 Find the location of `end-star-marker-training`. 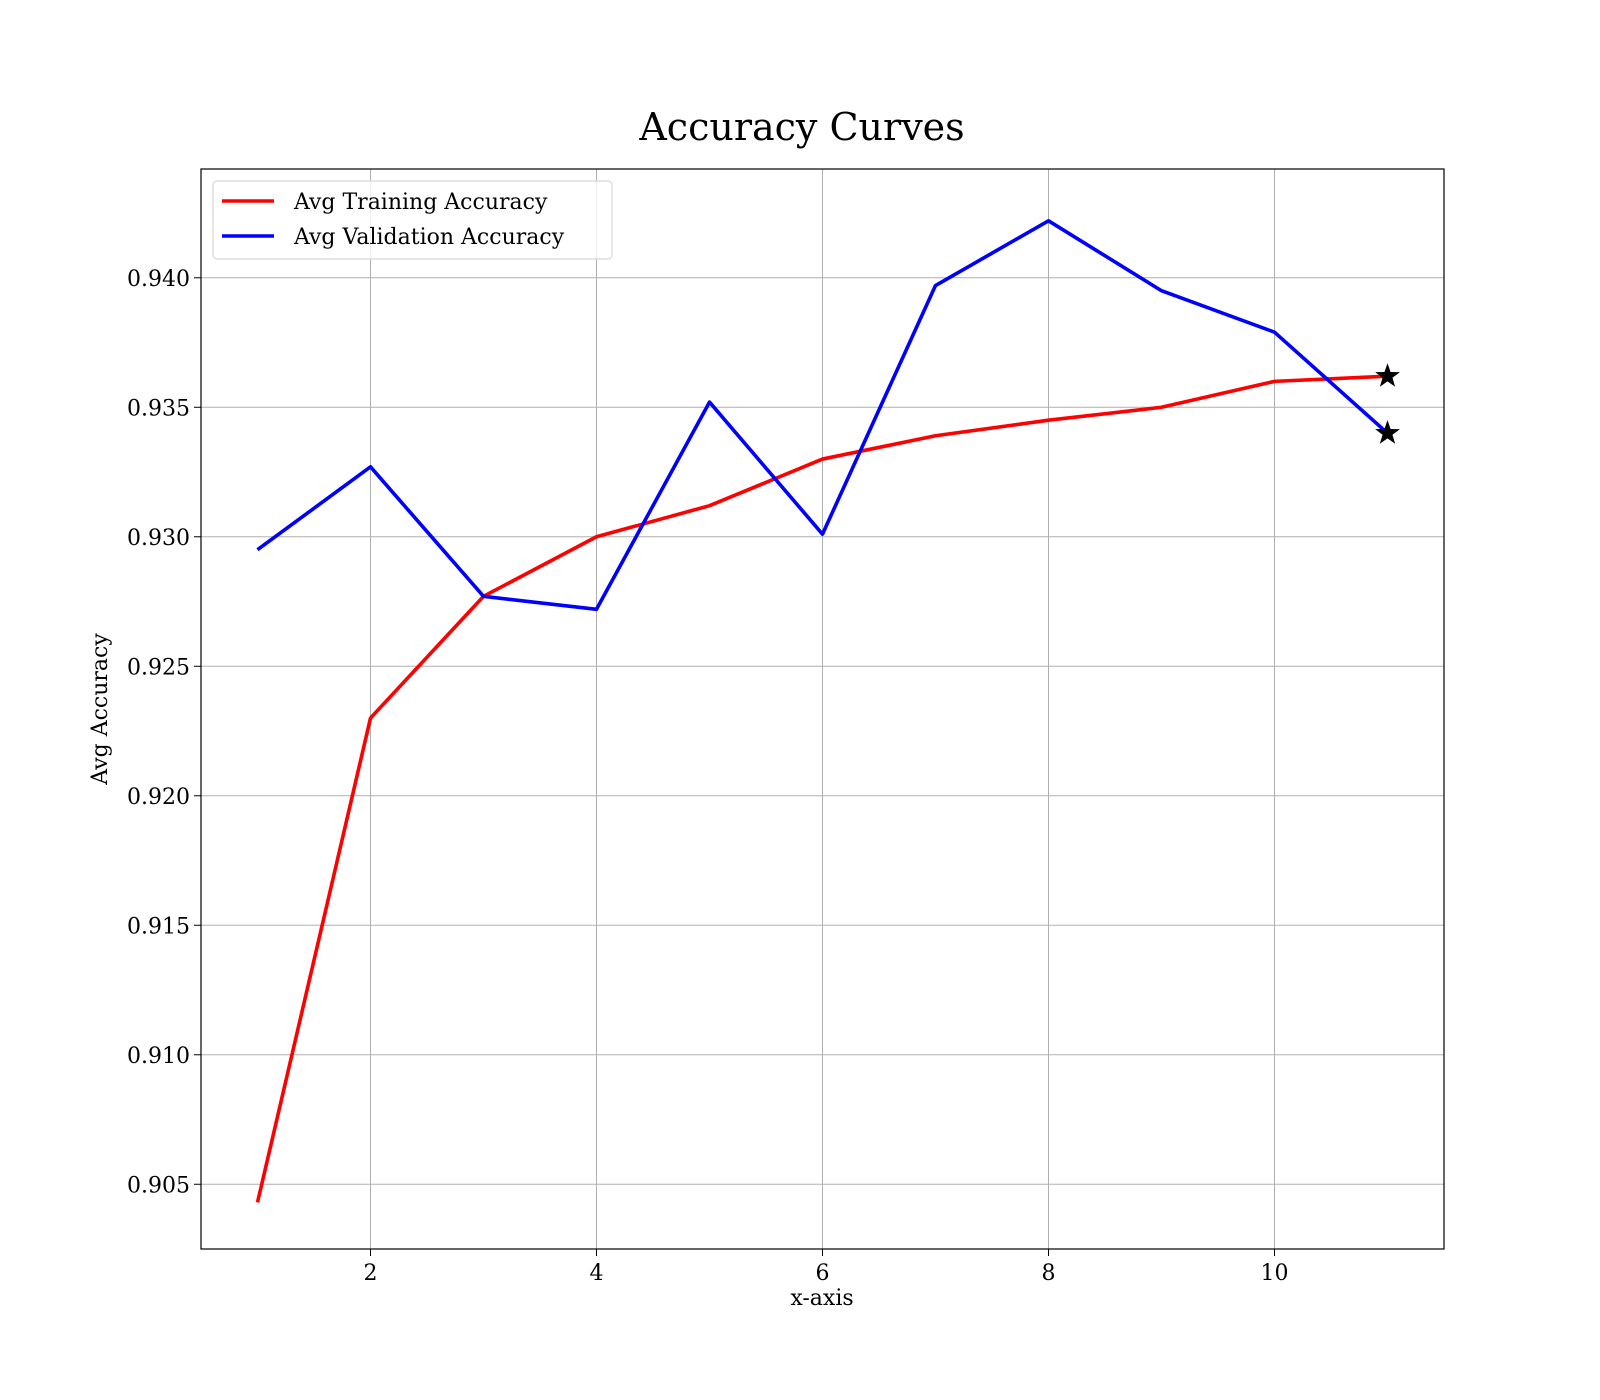

end-star-marker-training is located at coordinates (1387, 375).